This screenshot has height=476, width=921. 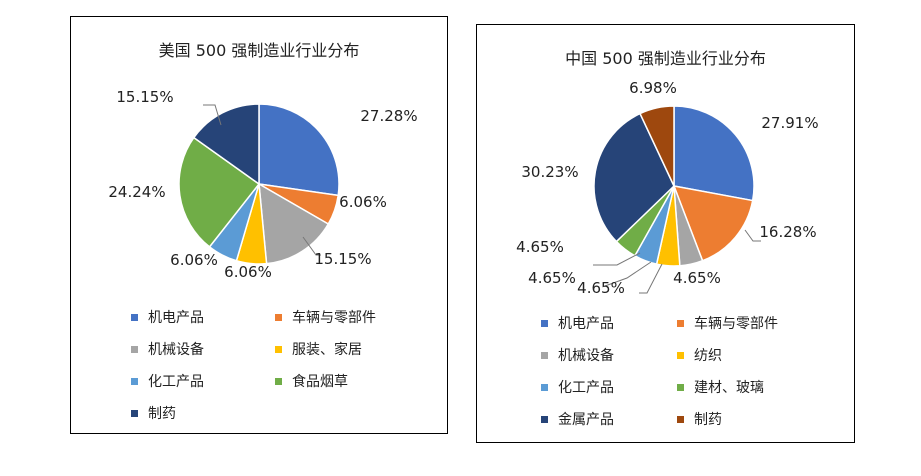 What do you see at coordinates (586, 356) in the screenshot?
I see `cn-legend-label: 机械设备` at bounding box center [586, 356].